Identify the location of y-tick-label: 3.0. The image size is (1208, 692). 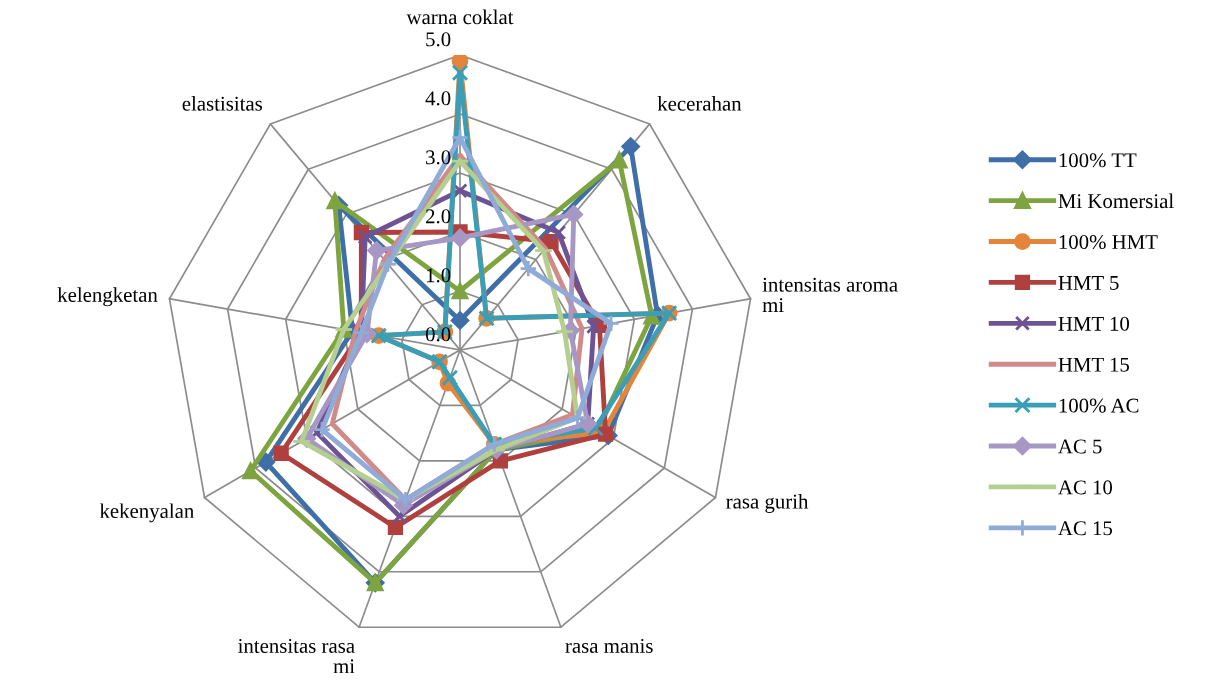
(438, 157).